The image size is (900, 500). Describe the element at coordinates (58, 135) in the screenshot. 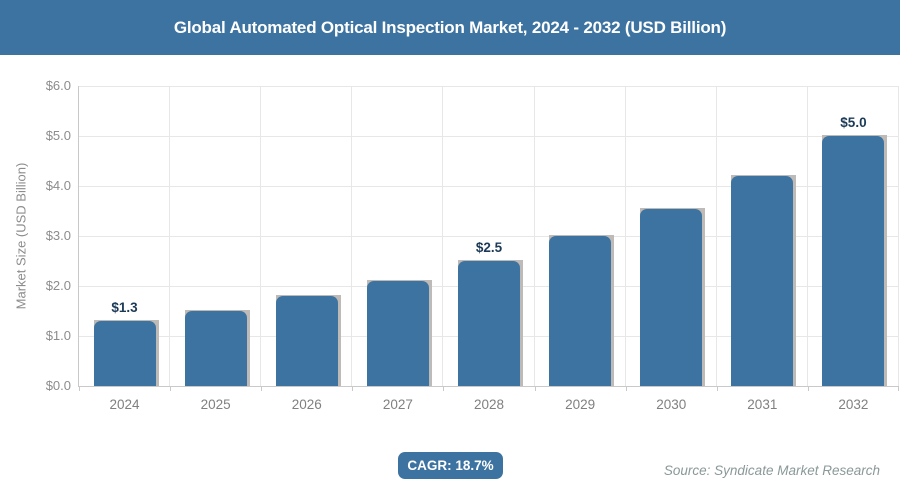

I see `y-tick-label: $5.0` at that location.